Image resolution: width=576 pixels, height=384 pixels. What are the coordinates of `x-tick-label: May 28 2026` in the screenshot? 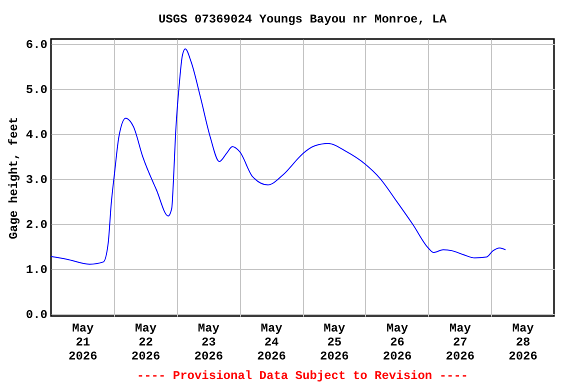 It's located at (523, 343).